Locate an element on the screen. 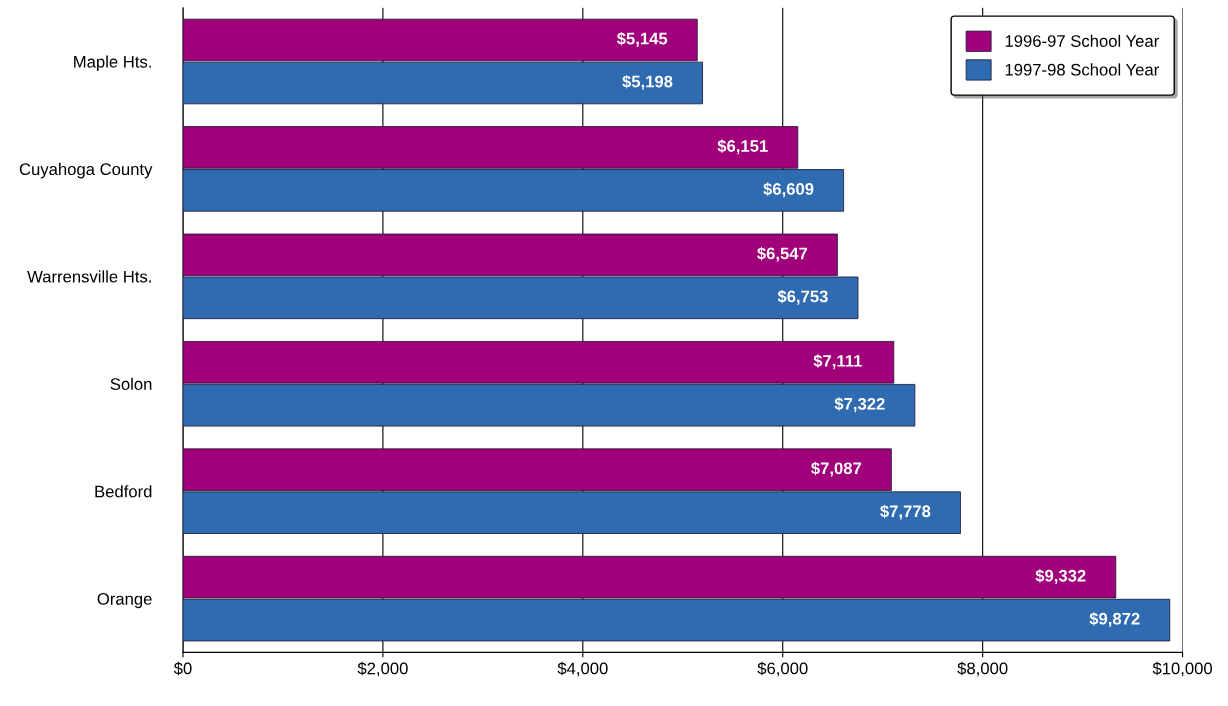 The width and height of the screenshot is (1228, 706). data-label: $7,087 is located at coordinates (836, 469).